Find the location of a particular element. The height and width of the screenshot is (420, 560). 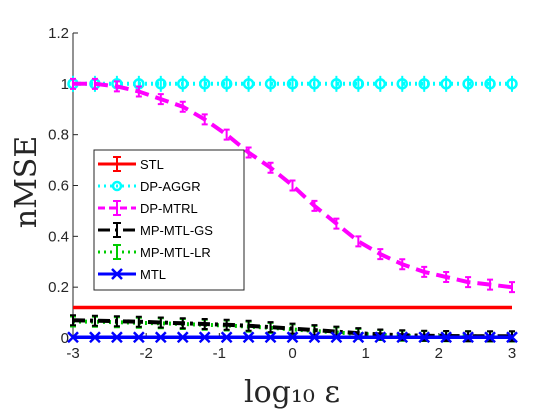

x-tick-label: -2 is located at coordinates (145, 353).